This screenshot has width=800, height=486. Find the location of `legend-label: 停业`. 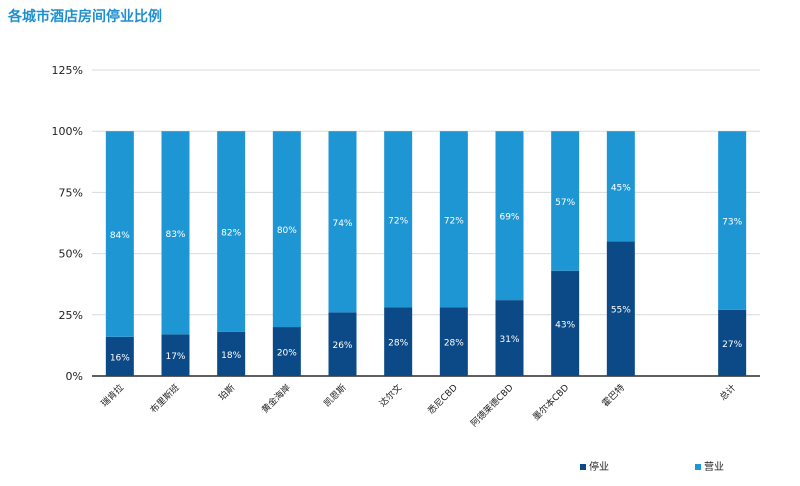

legend-label: 停业 is located at coordinates (599, 466).